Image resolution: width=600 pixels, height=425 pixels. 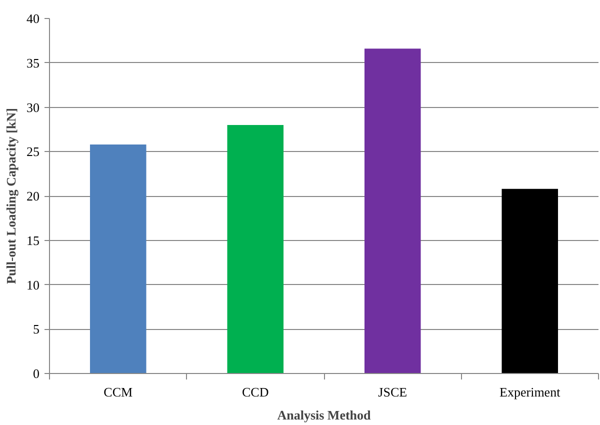 What do you see at coordinates (33, 196) in the screenshot?
I see `y-tick-label: 20` at bounding box center [33, 196].